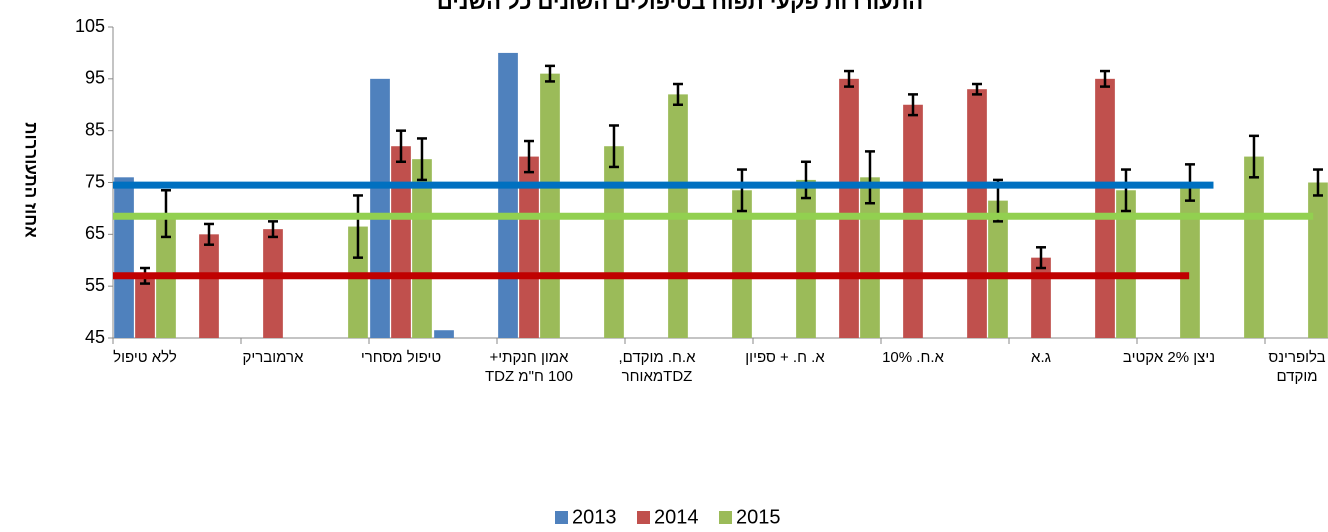 This screenshot has height=532, width=1328. Describe the element at coordinates (95, 78) in the screenshot. I see `y-tick-label: 95` at that location.